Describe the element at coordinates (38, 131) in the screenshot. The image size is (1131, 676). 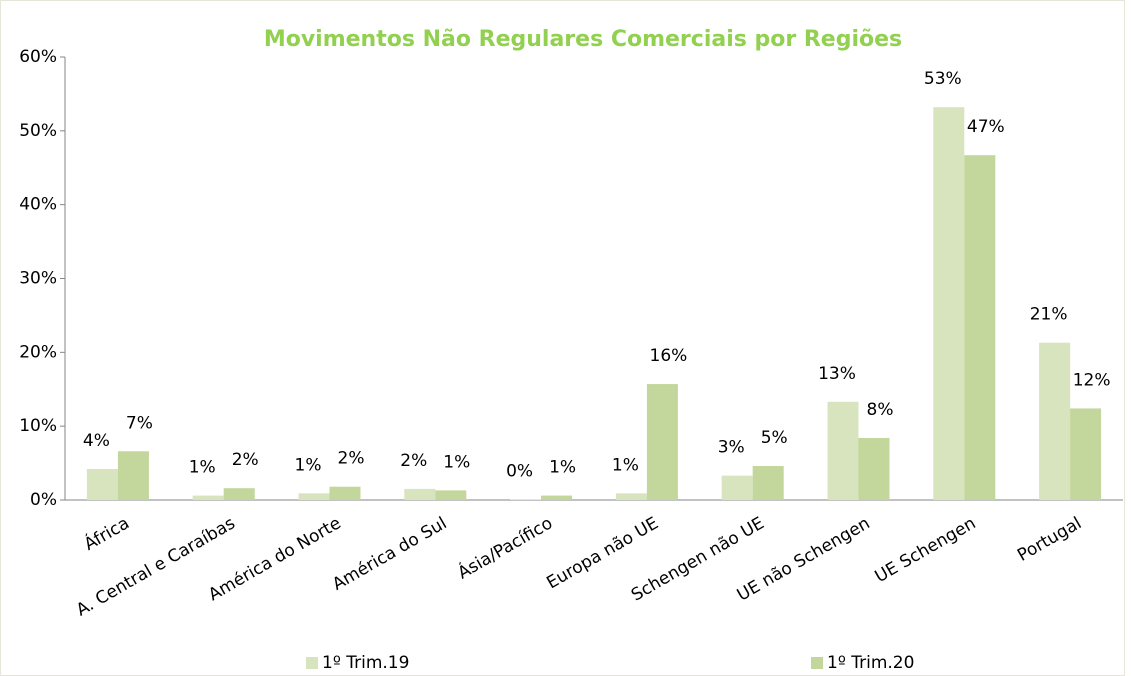
I see `y-tick-label: 50%` at that location.